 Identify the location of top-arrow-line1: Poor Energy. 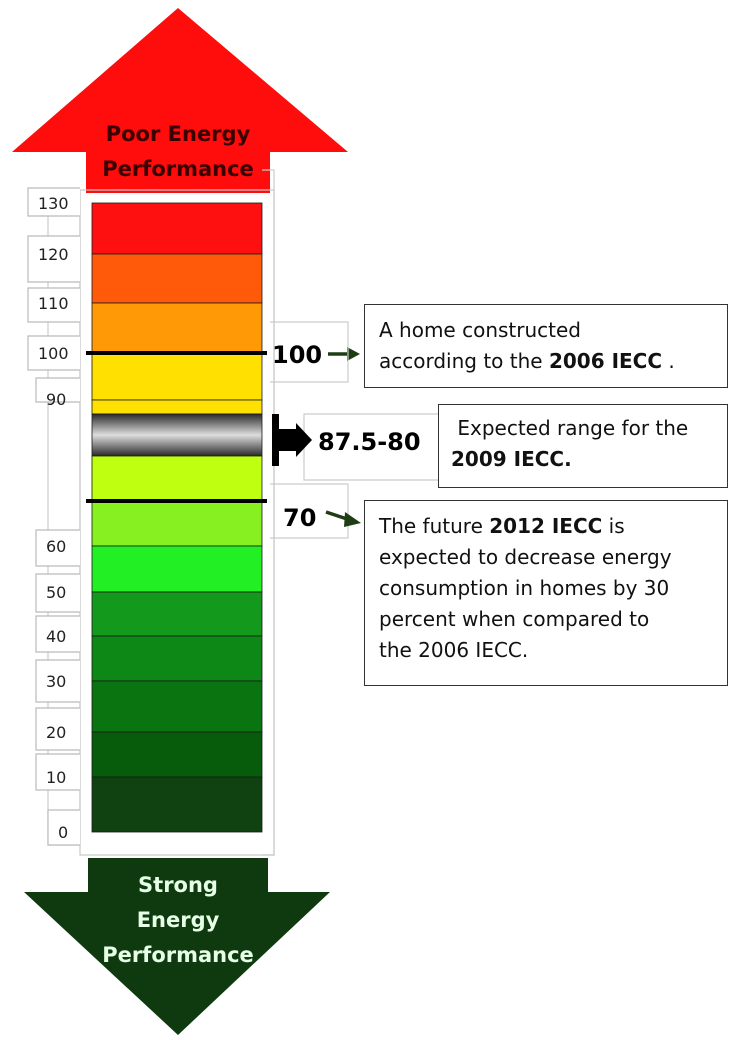
(178, 134).